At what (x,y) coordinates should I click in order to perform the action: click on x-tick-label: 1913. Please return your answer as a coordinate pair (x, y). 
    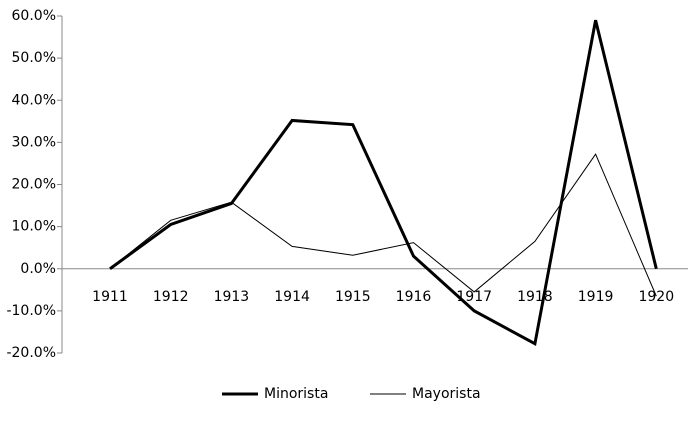
    Looking at the image, I should click on (232, 297).